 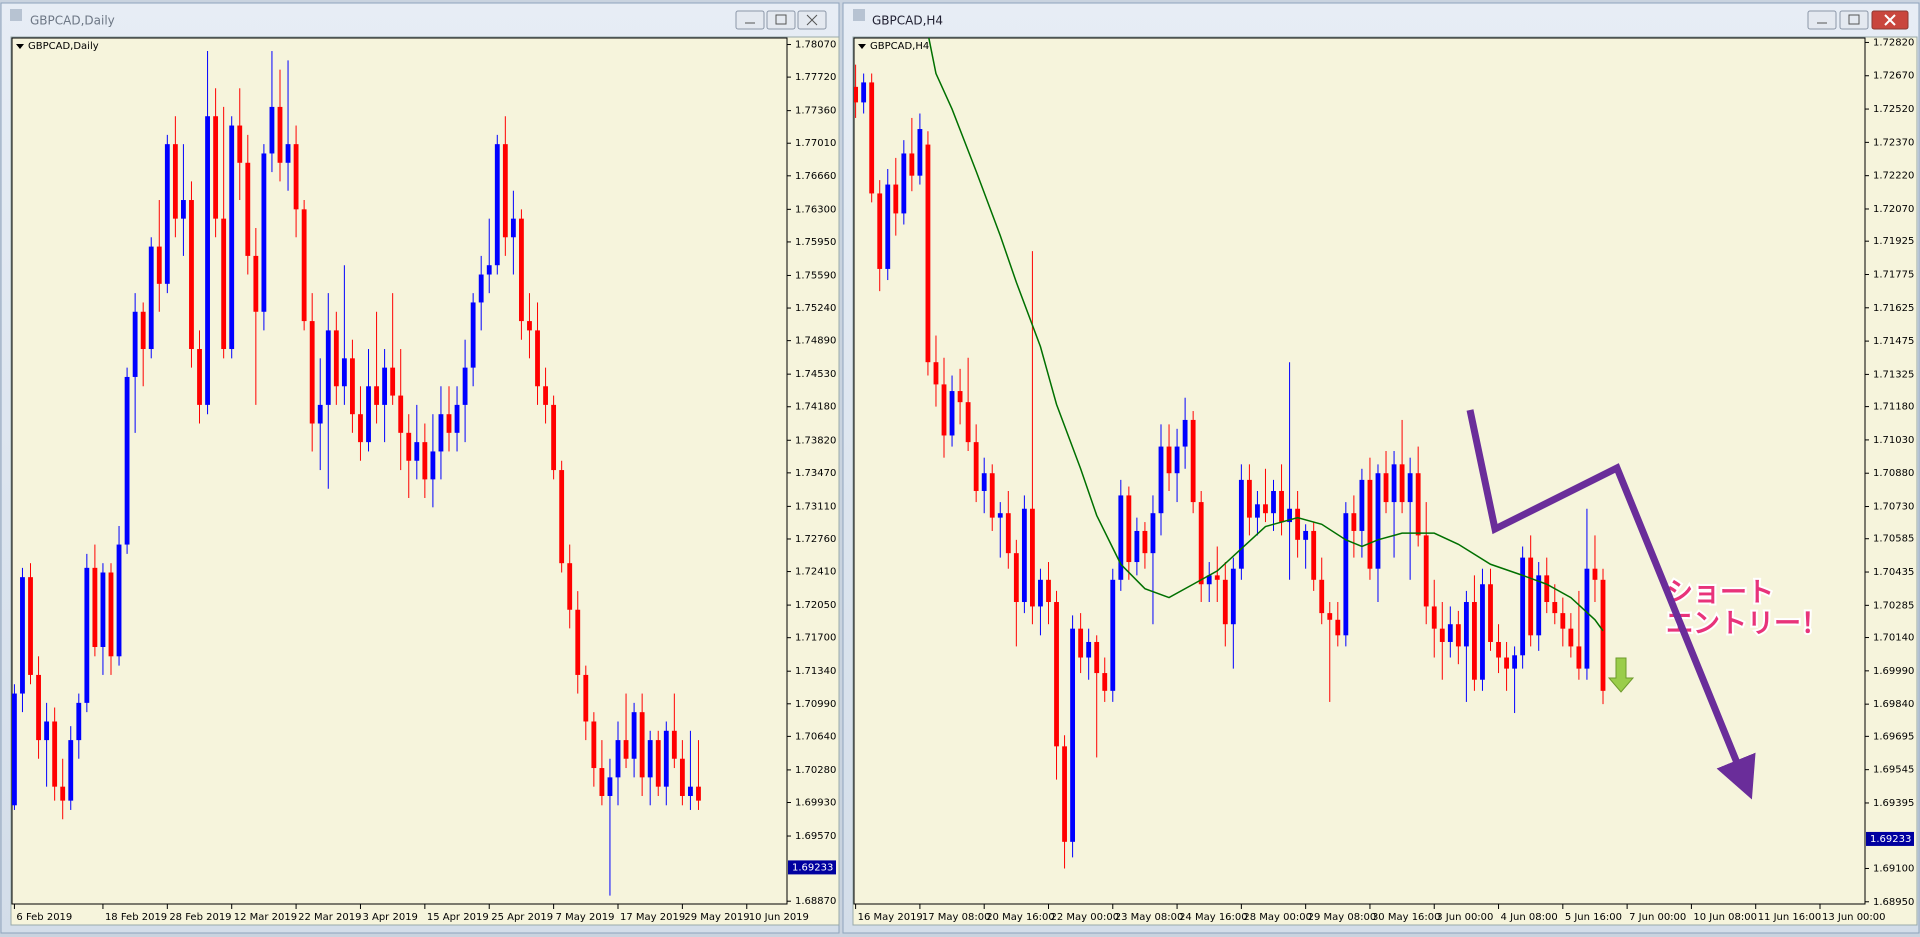 What do you see at coordinates (899, 46) in the screenshot?
I see `chart-label: GBPCAD,H4` at bounding box center [899, 46].